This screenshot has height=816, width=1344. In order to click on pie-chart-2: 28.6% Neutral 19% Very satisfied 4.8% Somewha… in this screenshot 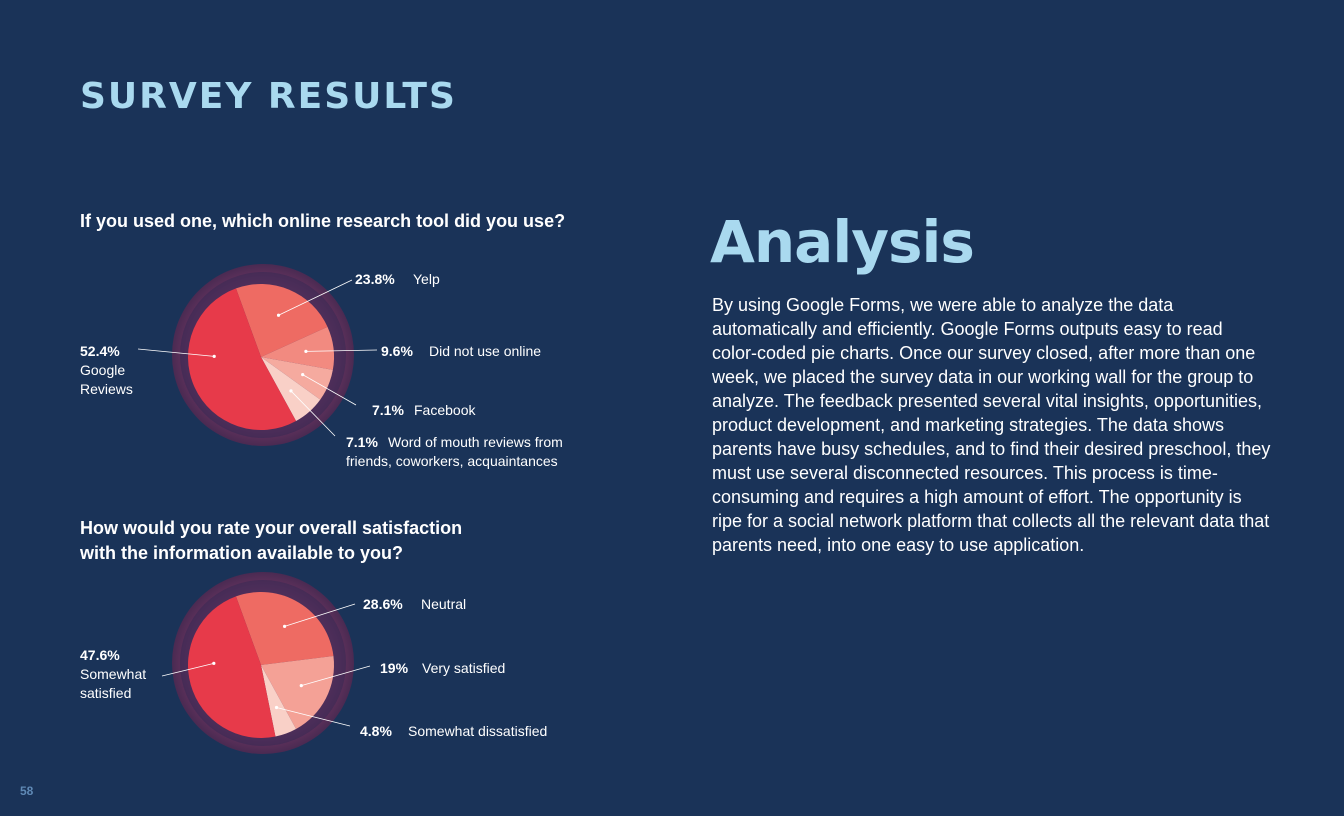, I will do `click(313, 663)`.